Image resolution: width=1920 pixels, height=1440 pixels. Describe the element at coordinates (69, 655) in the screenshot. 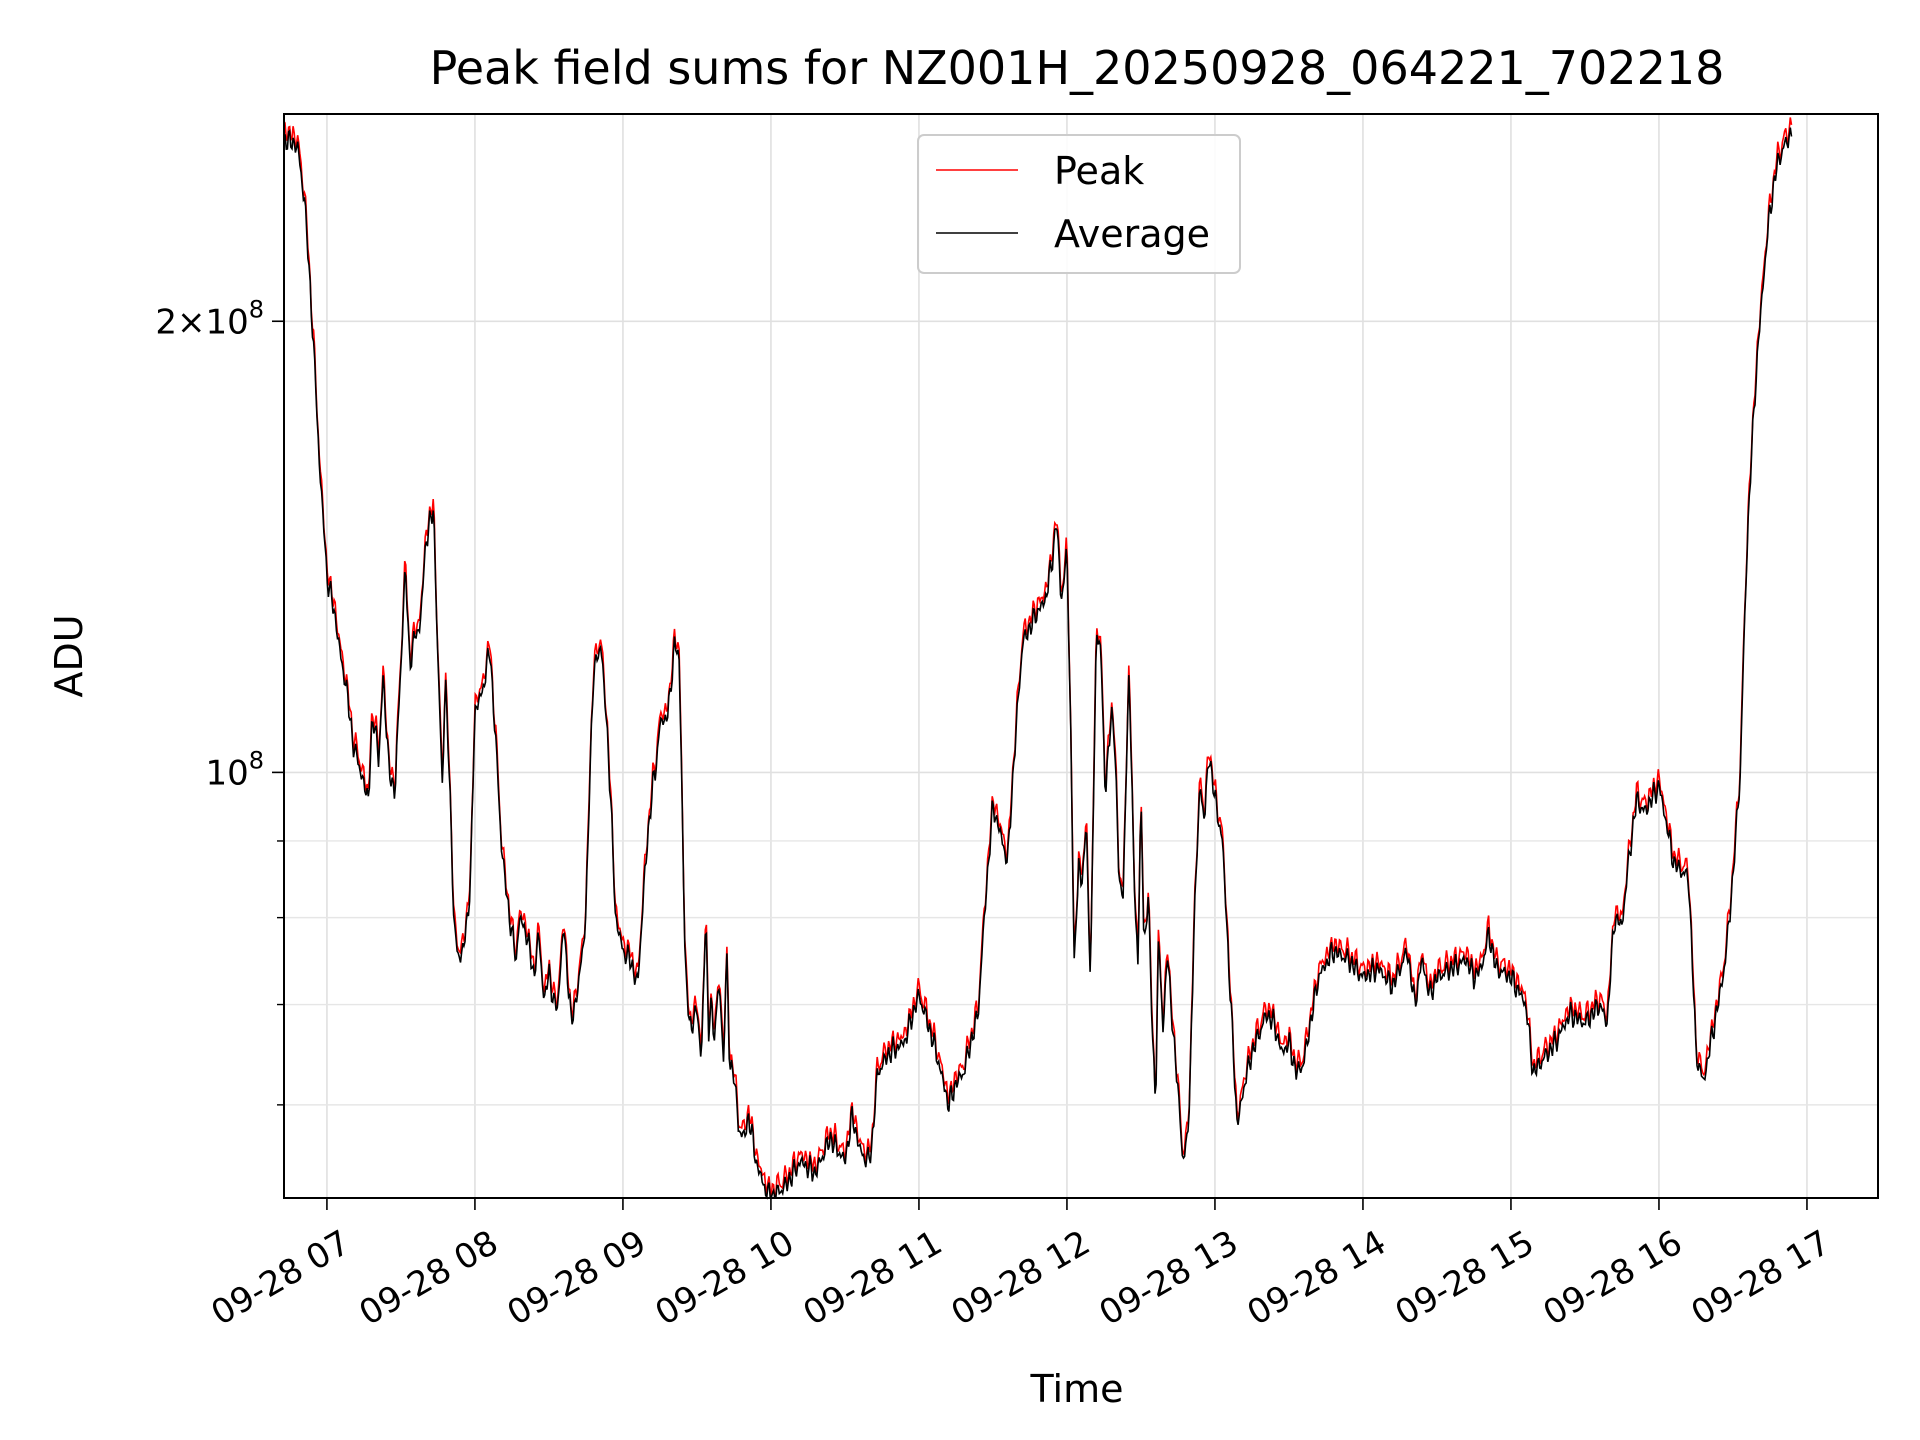

I see `y-axis-label: ADU` at that location.